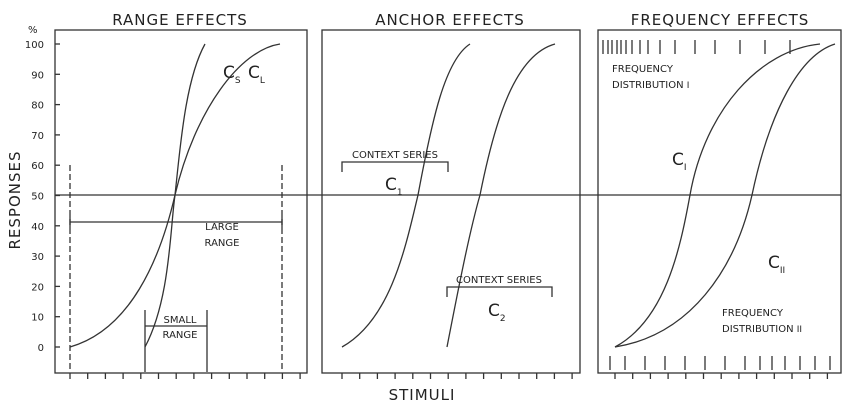  What do you see at coordinates (497, 312) in the screenshot?
I see `curve-label: C2` at bounding box center [497, 312].